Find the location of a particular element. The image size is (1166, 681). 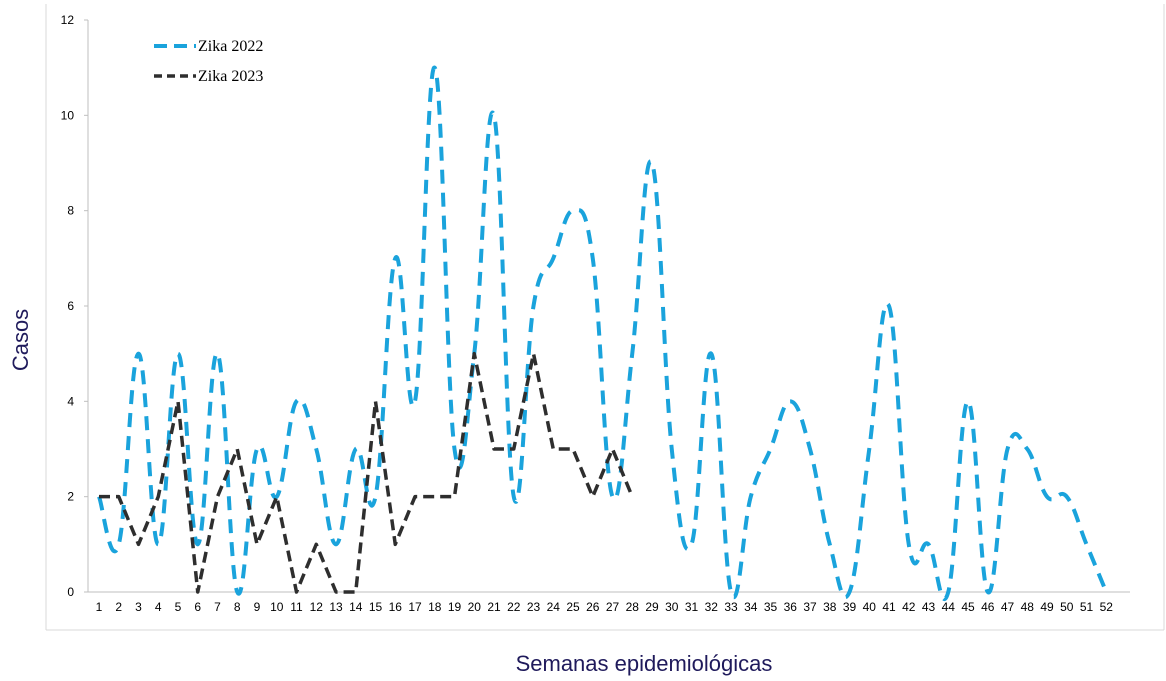

x-tick-label: 31 is located at coordinates (692, 607).